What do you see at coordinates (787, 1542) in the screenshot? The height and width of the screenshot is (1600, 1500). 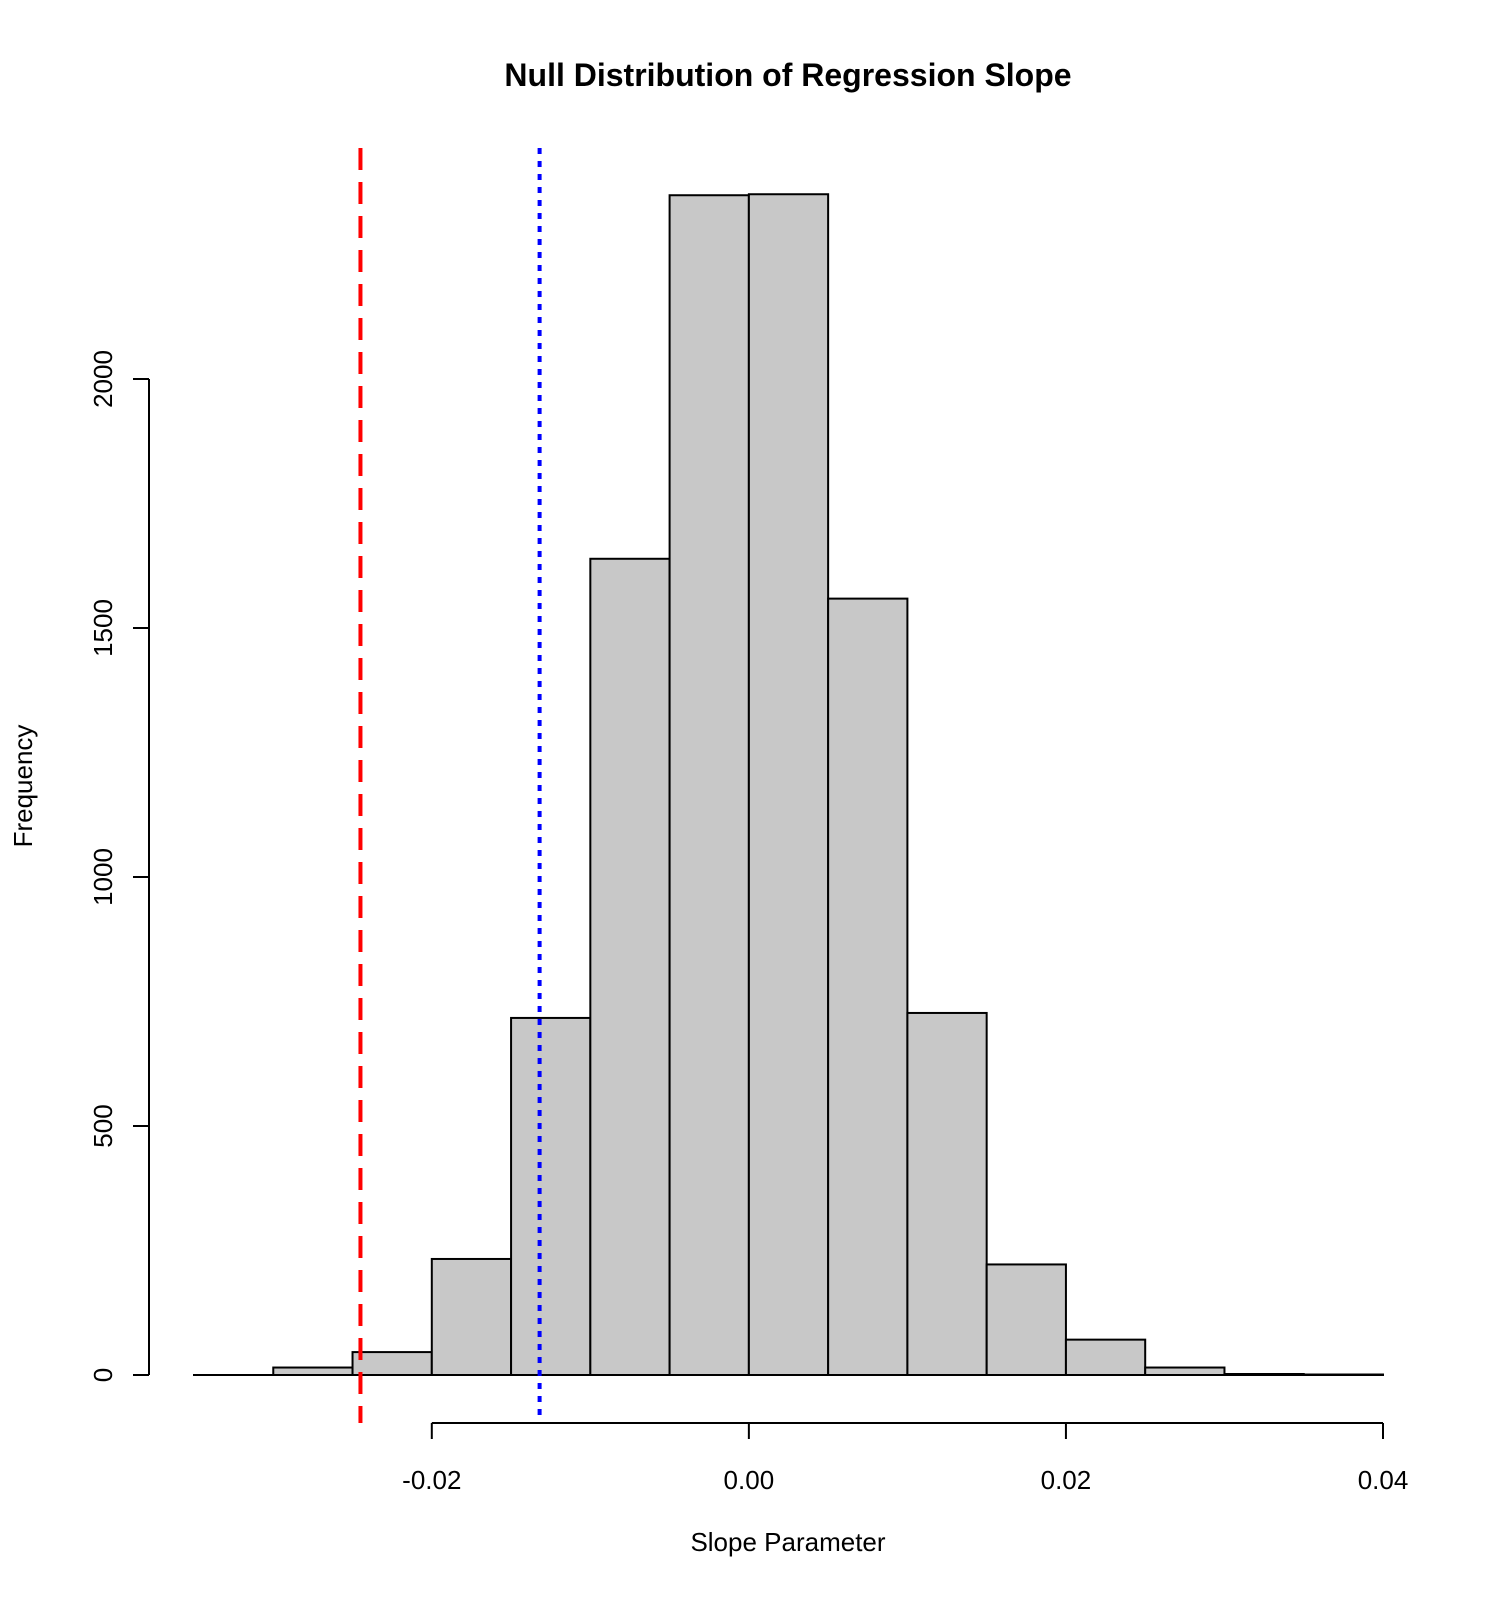 I see `x-axis-label: Slope Parameter` at bounding box center [787, 1542].